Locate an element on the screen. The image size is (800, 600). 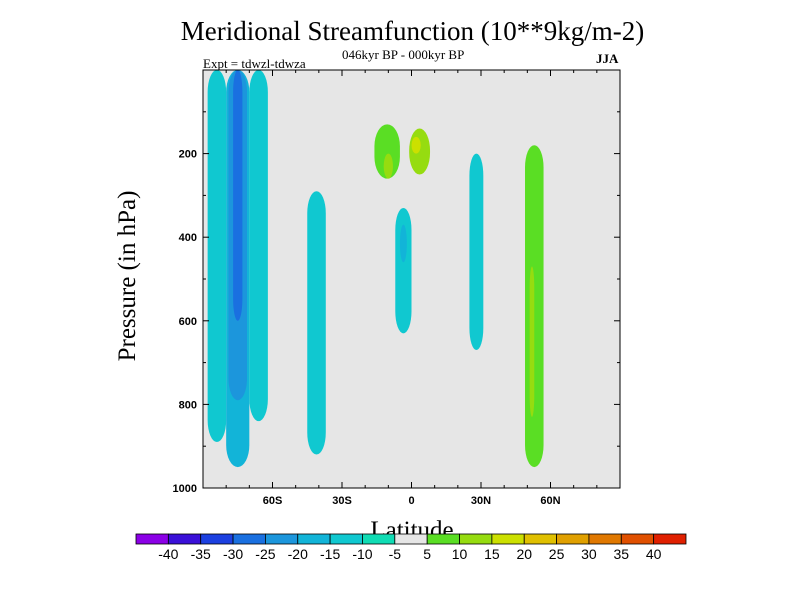
colorbar-label: 15 is located at coordinates (492, 554).